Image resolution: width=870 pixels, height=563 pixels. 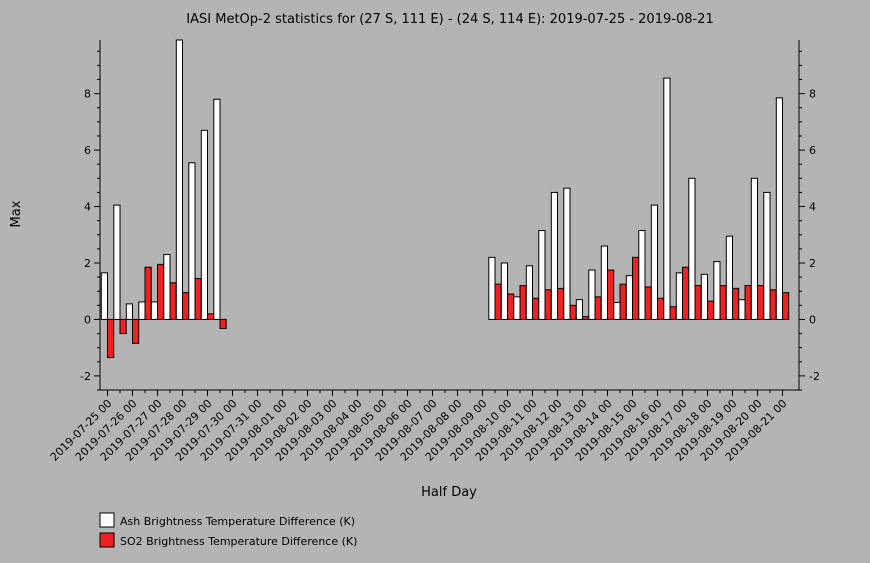 What do you see at coordinates (87, 207) in the screenshot?
I see `y-tick-label-left: 4` at bounding box center [87, 207].